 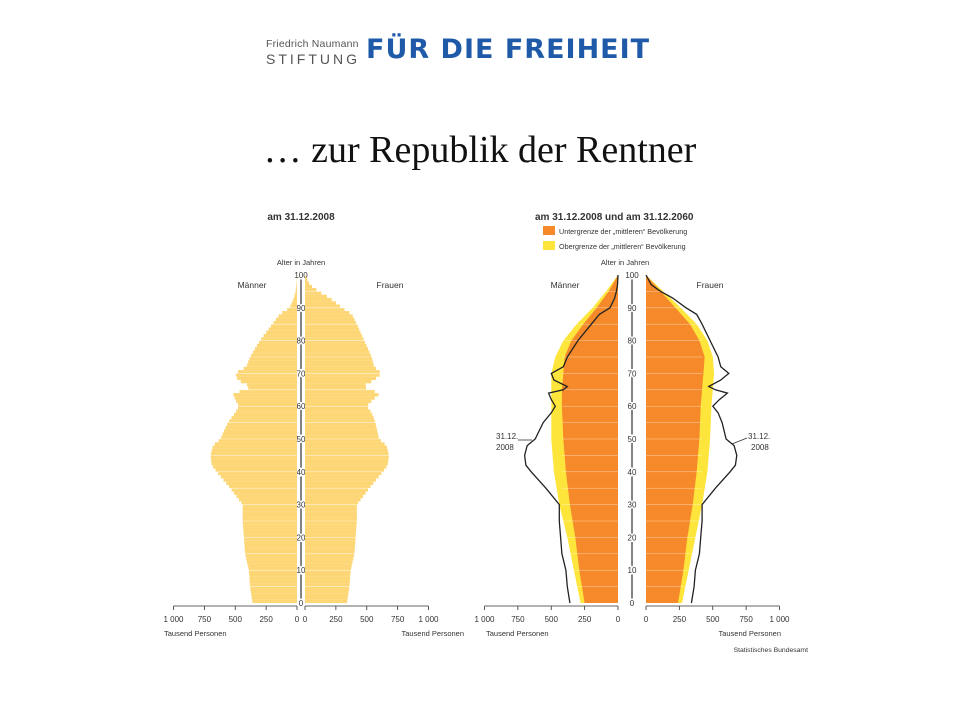 I want to click on chart2-age-axis-label: Alter in Jahren, so click(x=625, y=262).